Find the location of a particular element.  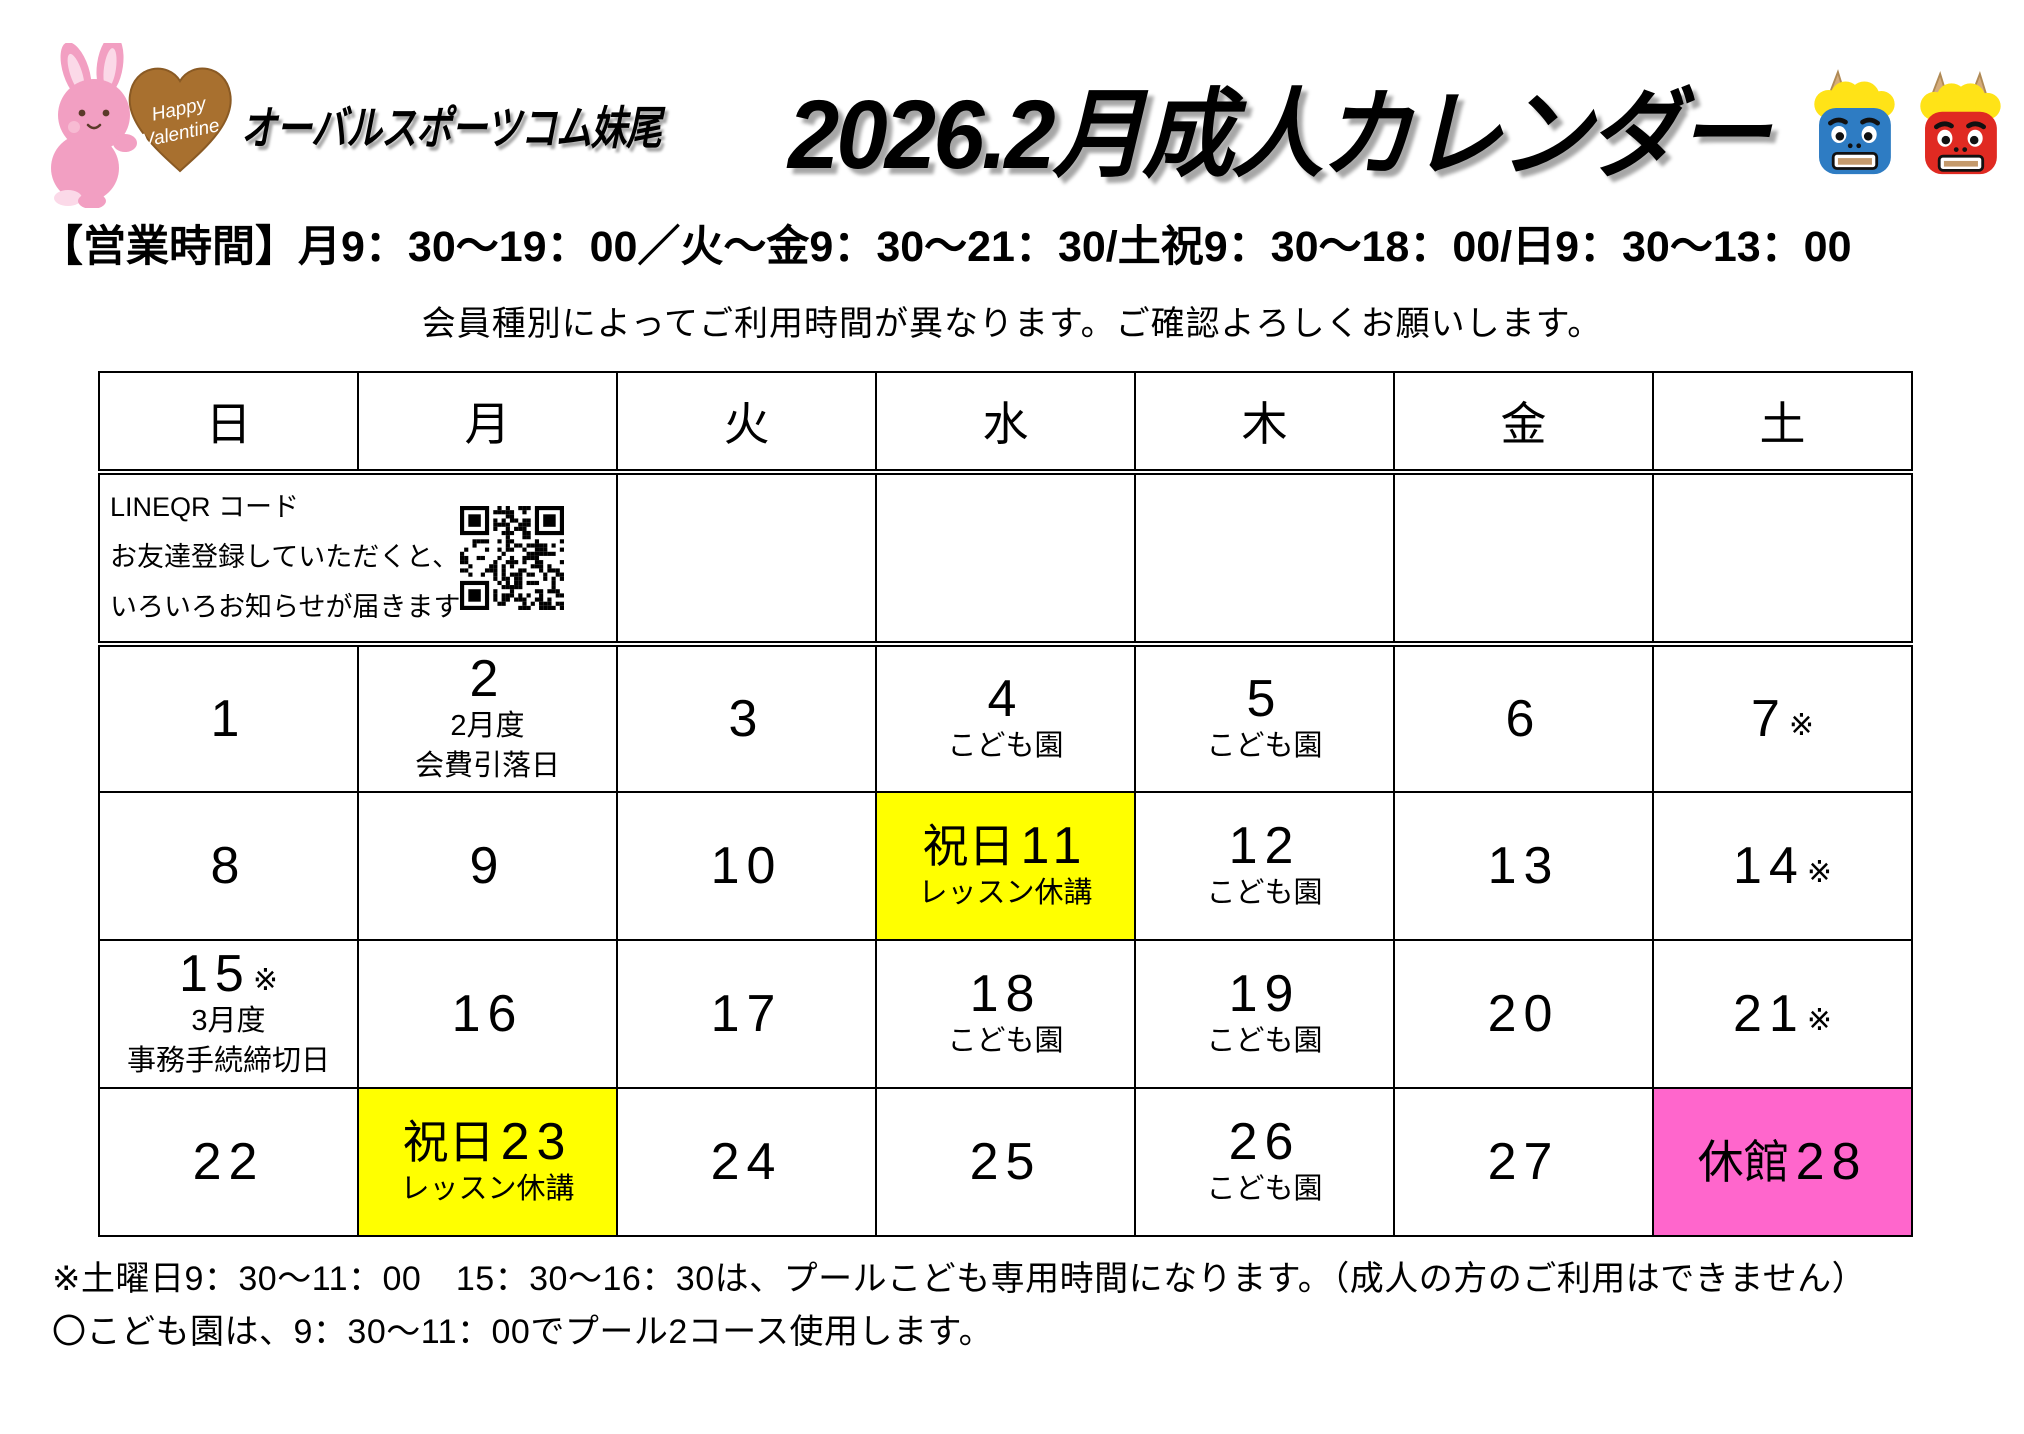

calendar-day-25: 25 is located at coordinates (1005, 1161).